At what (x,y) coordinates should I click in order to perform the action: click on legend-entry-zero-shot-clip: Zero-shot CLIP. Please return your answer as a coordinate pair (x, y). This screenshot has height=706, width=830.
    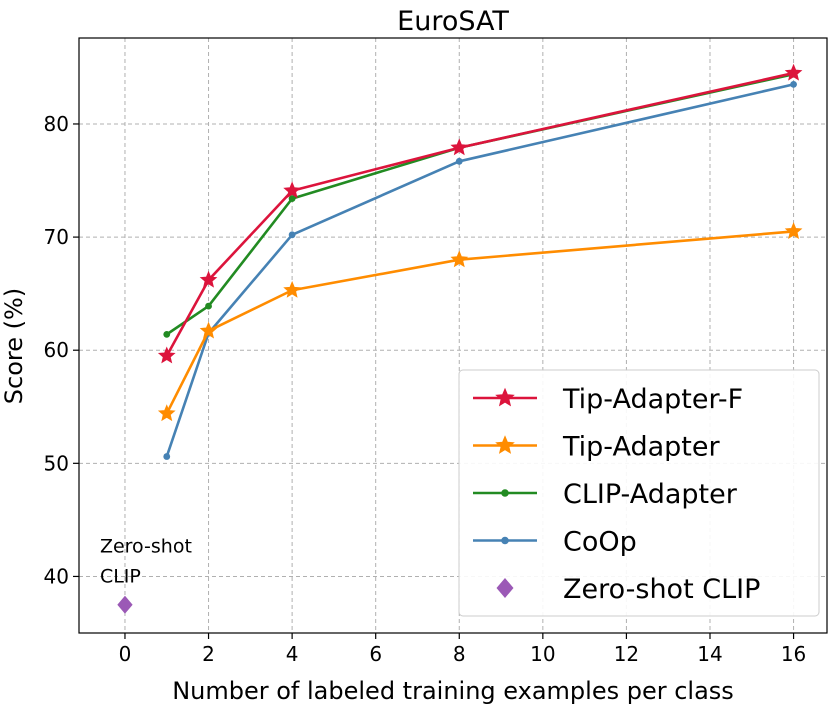
    Looking at the image, I should click on (628, 589).